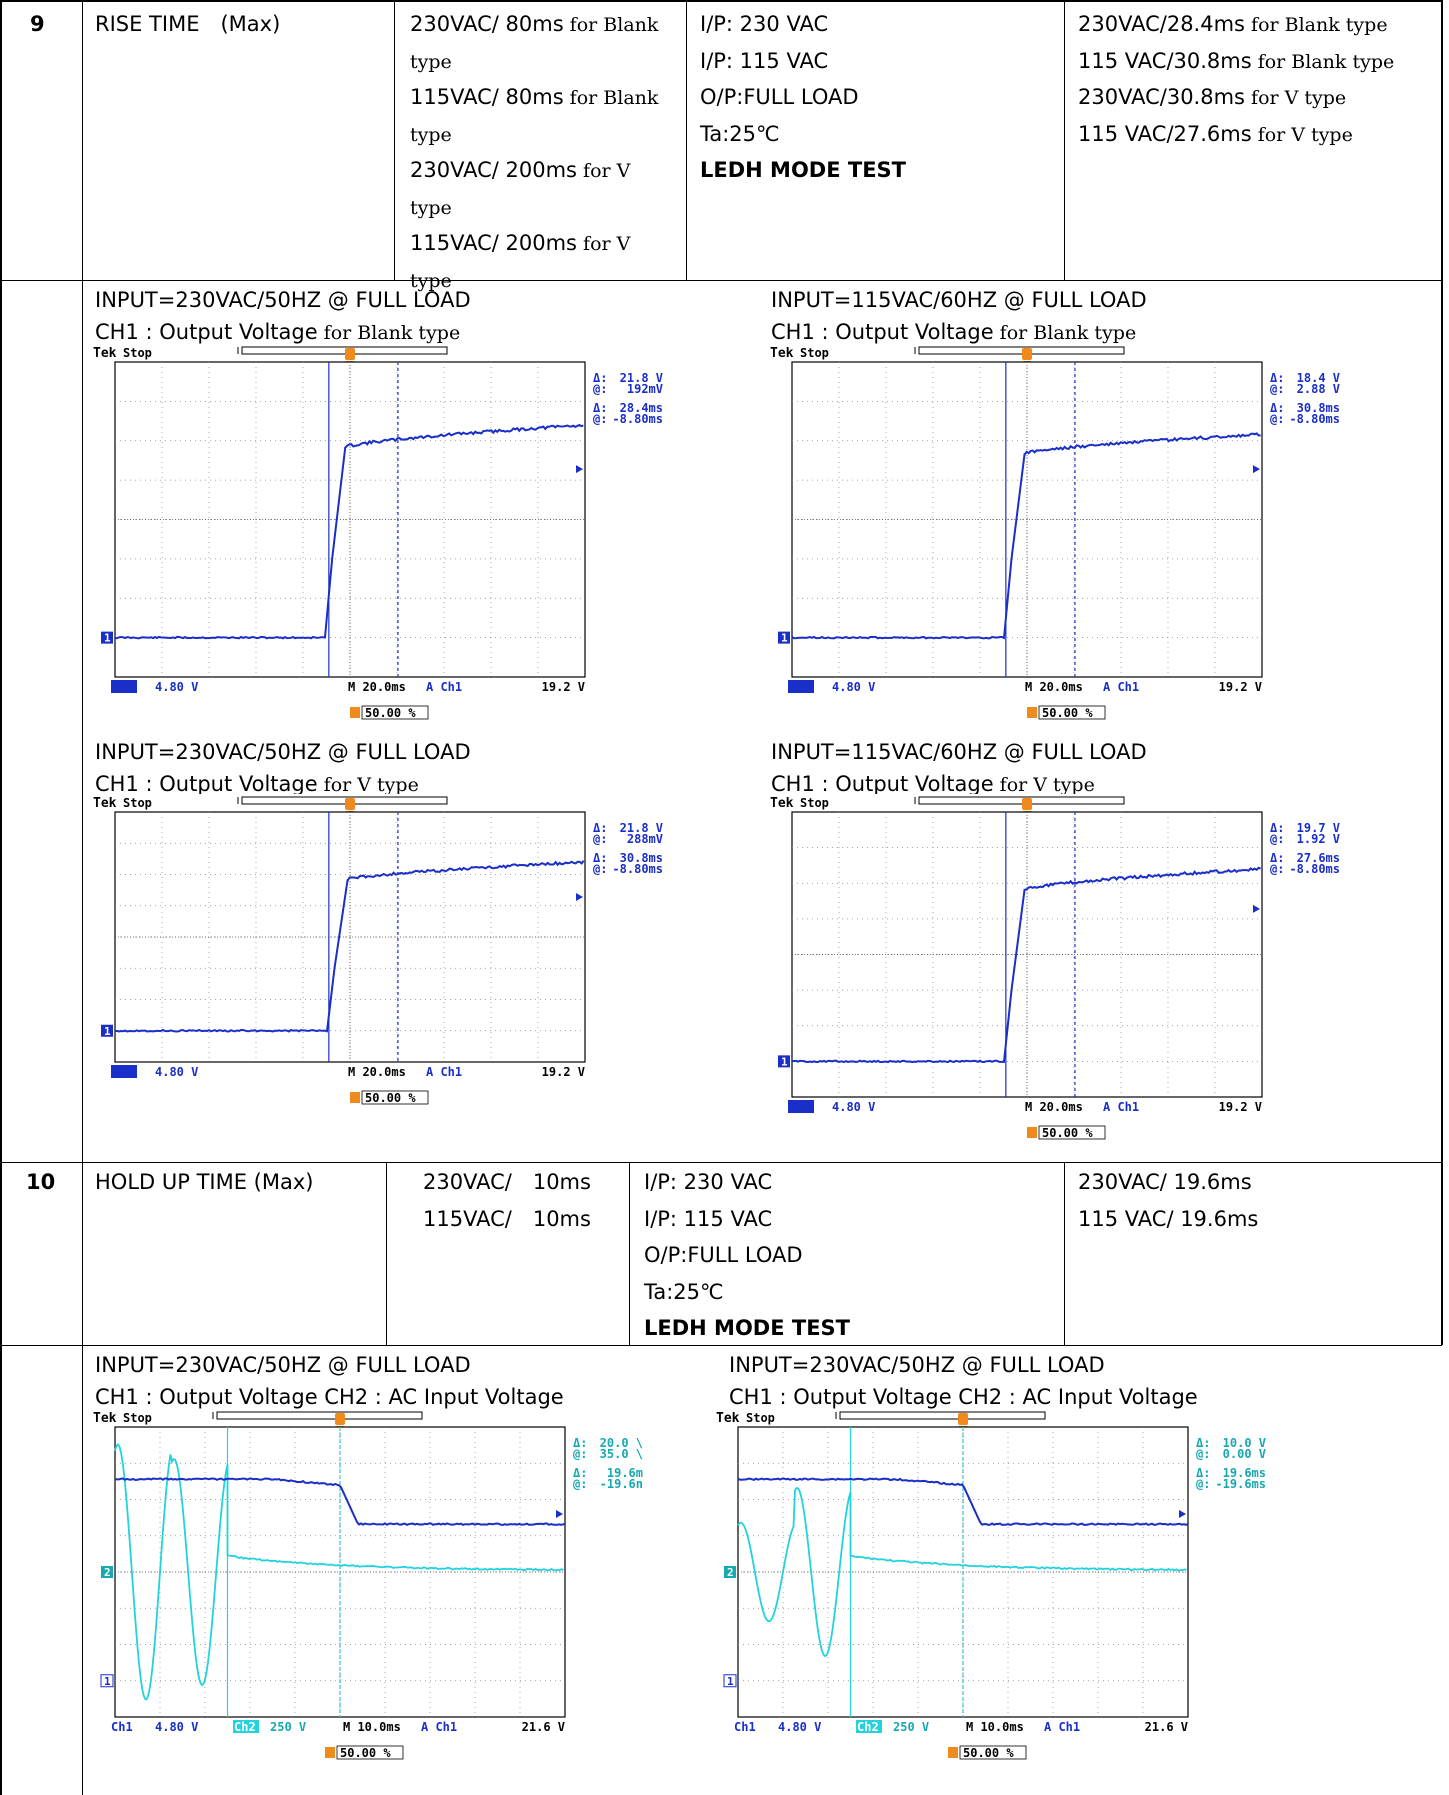 This screenshot has width=1449, height=1795. What do you see at coordinates (257, 784) in the screenshot?
I see `wave-3-caption: CH1 : Output Voltage for V type` at bounding box center [257, 784].